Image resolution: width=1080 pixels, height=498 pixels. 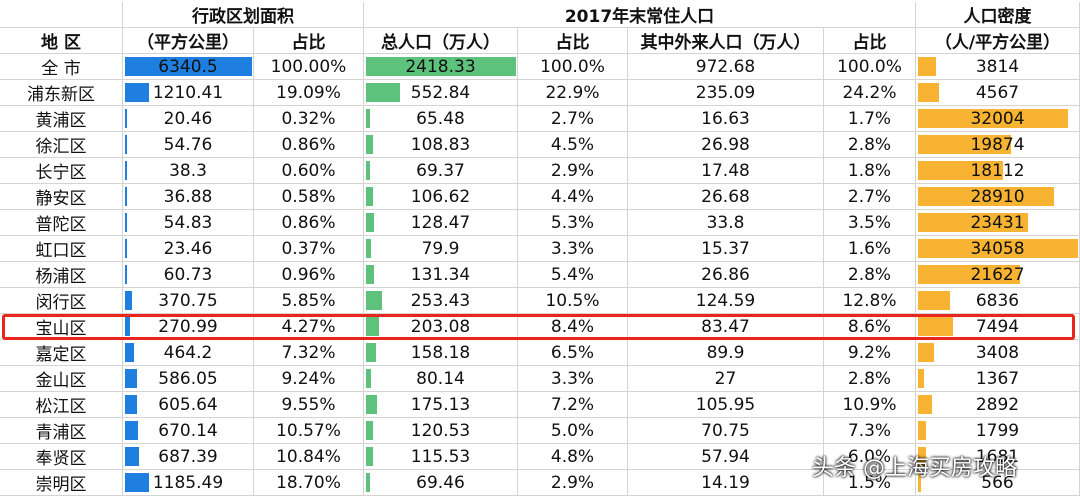 I want to click on area-value-cell: 23.46, so click(x=188, y=249).